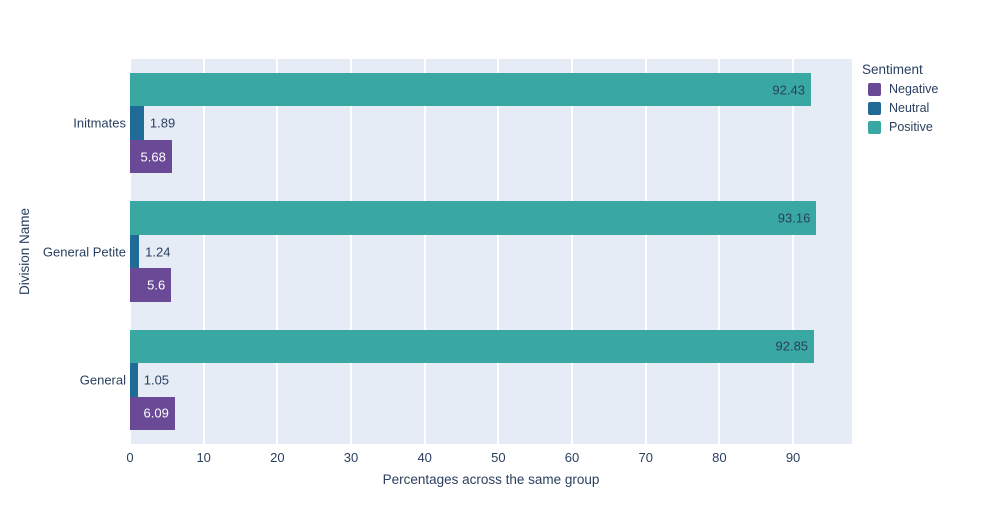 Image resolution: width=983 pixels, height=525 pixels. What do you see at coordinates (473, 218) in the screenshot?
I see `bar-positive-general-petite: 93.16` at bounding box center [473, 218].